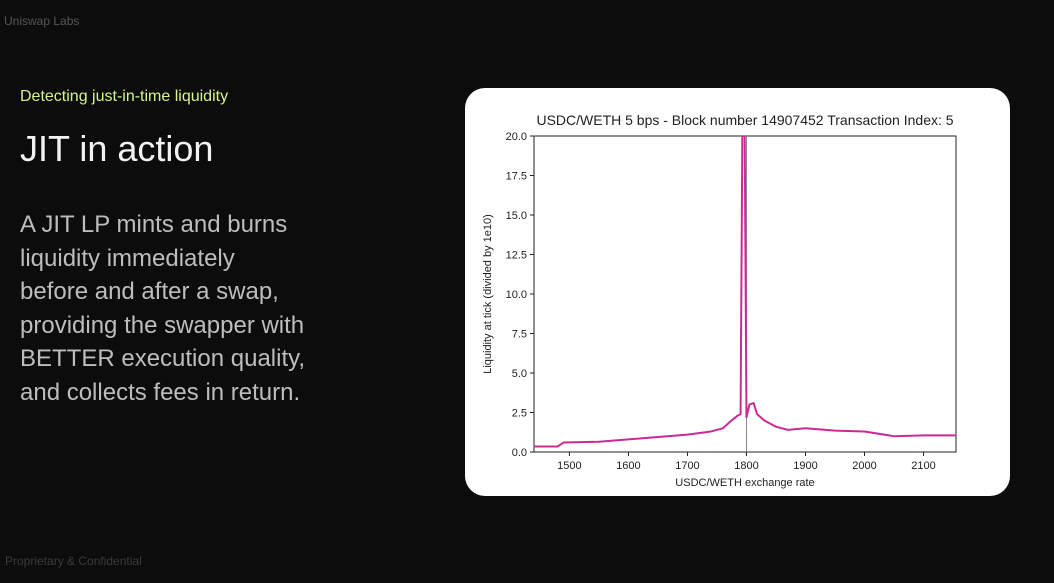  I want to click on y-tick-label: 17.5, so click(516, 177).